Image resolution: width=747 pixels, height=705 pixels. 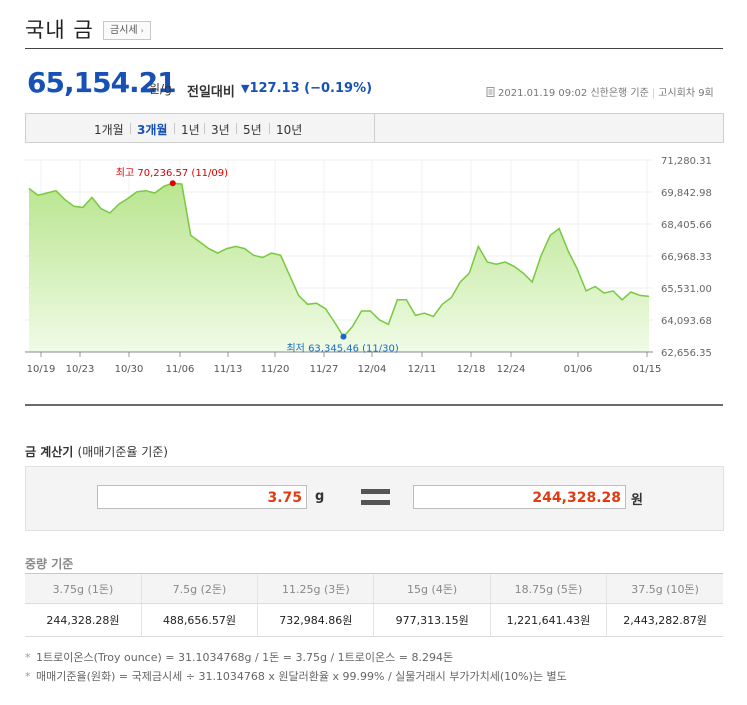 I want to click on weight-value-cell: 732,984.86원, so click(x=315, y=620).